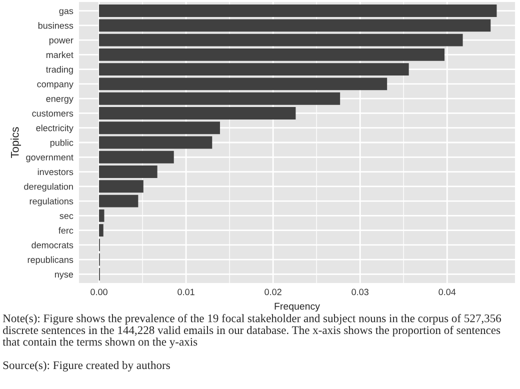  What do you see at coordinates (186, 292) in the screenshot?
I see `x-tick-label: 0.01` at bounding box center [186, 292].